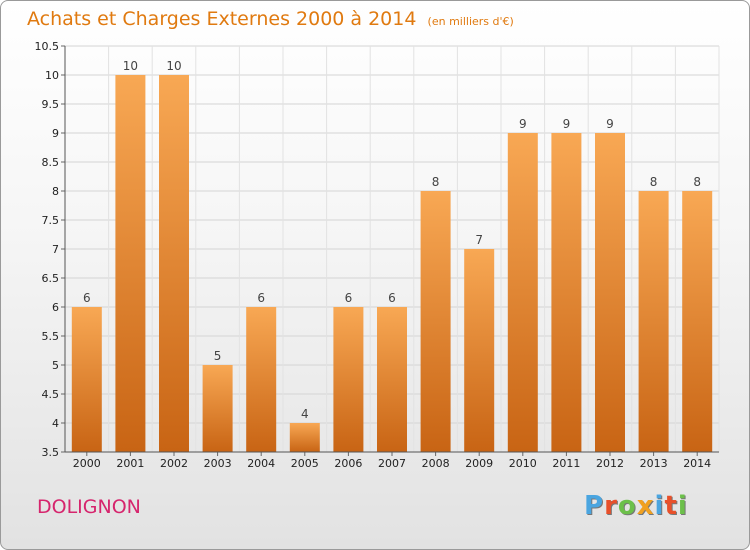  I want to click on bar-value-label: 7, so click(479, 240).